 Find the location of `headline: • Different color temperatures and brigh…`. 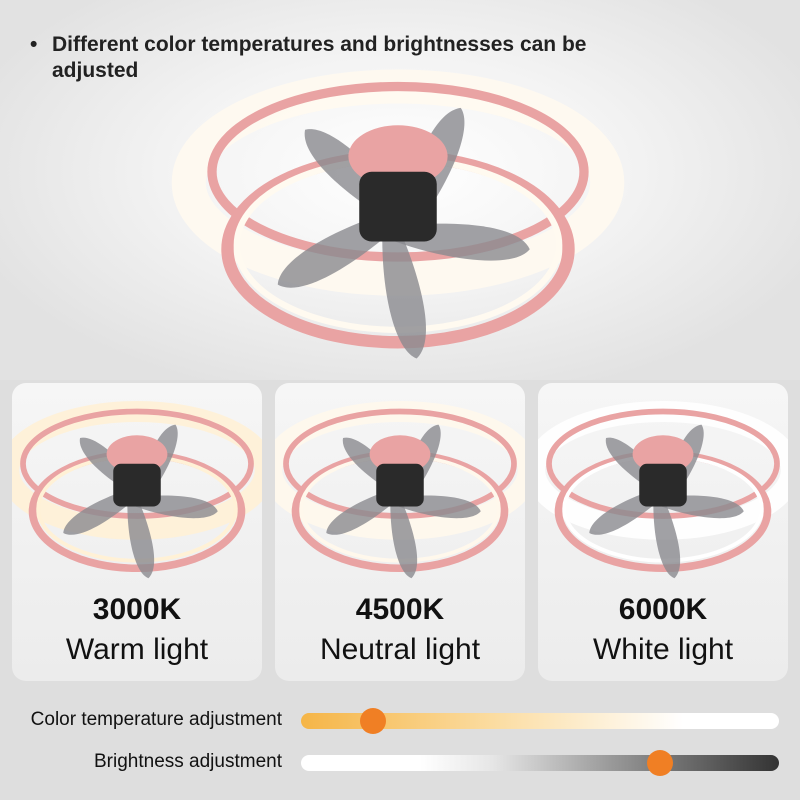

headline: • Different color temperatures and brigh… is located at coordinates (350, 58).